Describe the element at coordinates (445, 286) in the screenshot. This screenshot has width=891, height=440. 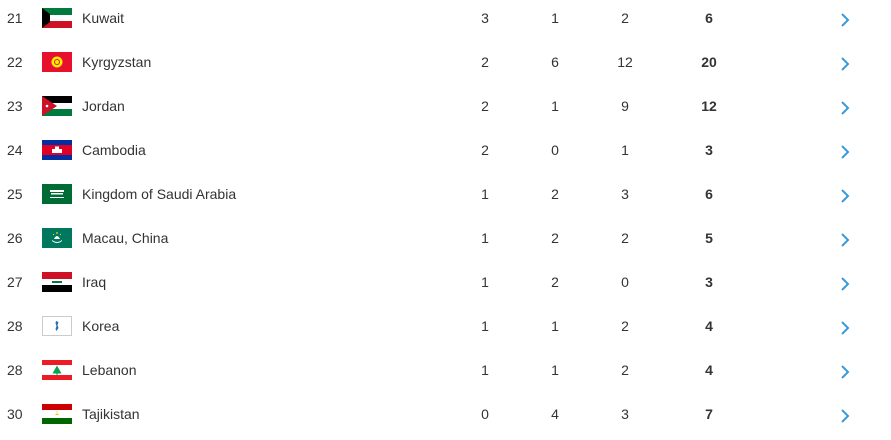
I see `table-row: 27 Iraq 1 2 0 3` at that location.